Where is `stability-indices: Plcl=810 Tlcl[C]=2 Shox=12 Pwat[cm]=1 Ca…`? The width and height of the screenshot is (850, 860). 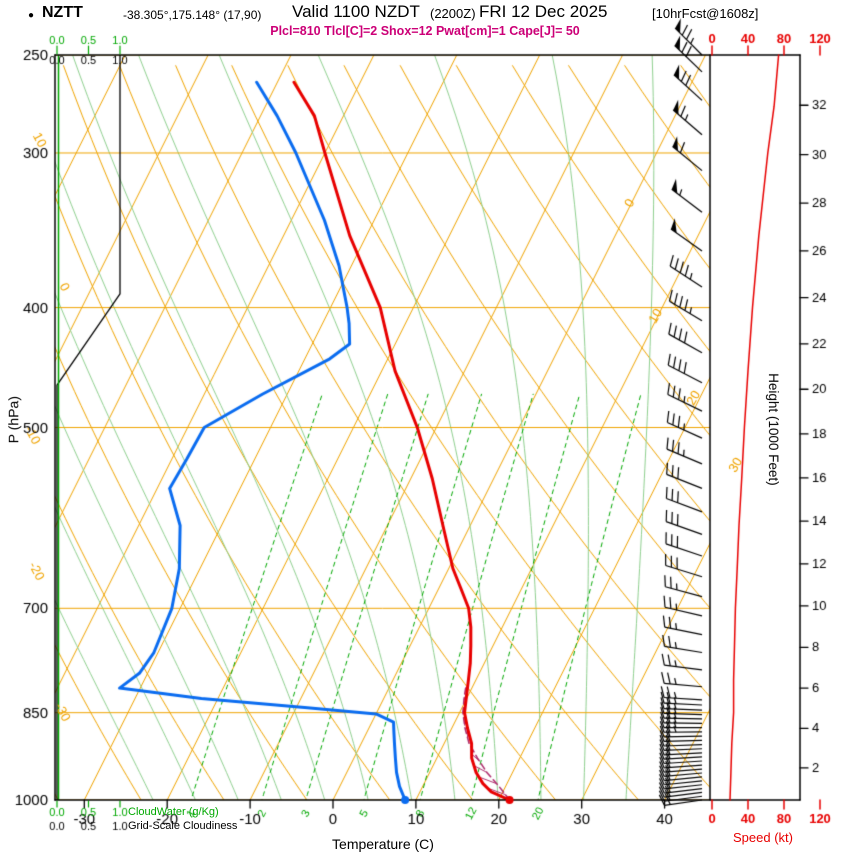 stability-indices: Plcl=810 Tlcl[C]=2 Shox=12 Pwat[cm]=1 Ca… is located at coordinates (425, 31).